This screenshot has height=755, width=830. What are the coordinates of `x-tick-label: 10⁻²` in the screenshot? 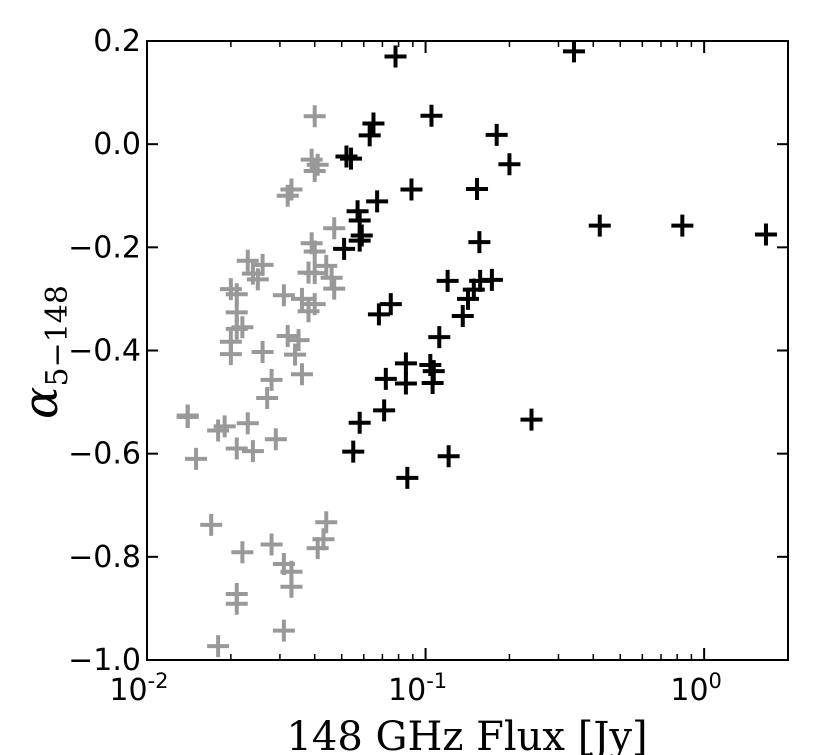 It's located at (138, 688).